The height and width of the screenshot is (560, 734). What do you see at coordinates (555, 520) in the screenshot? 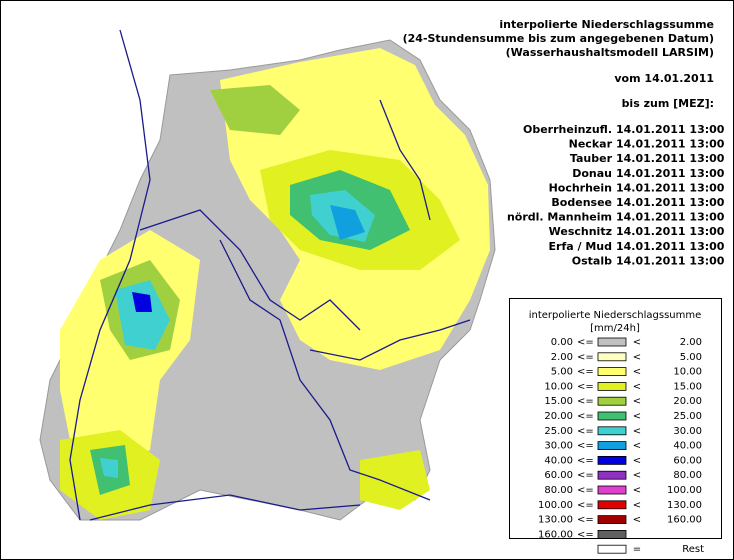
I see `lower-bound: 130.00` at bounding box center [555, 520].